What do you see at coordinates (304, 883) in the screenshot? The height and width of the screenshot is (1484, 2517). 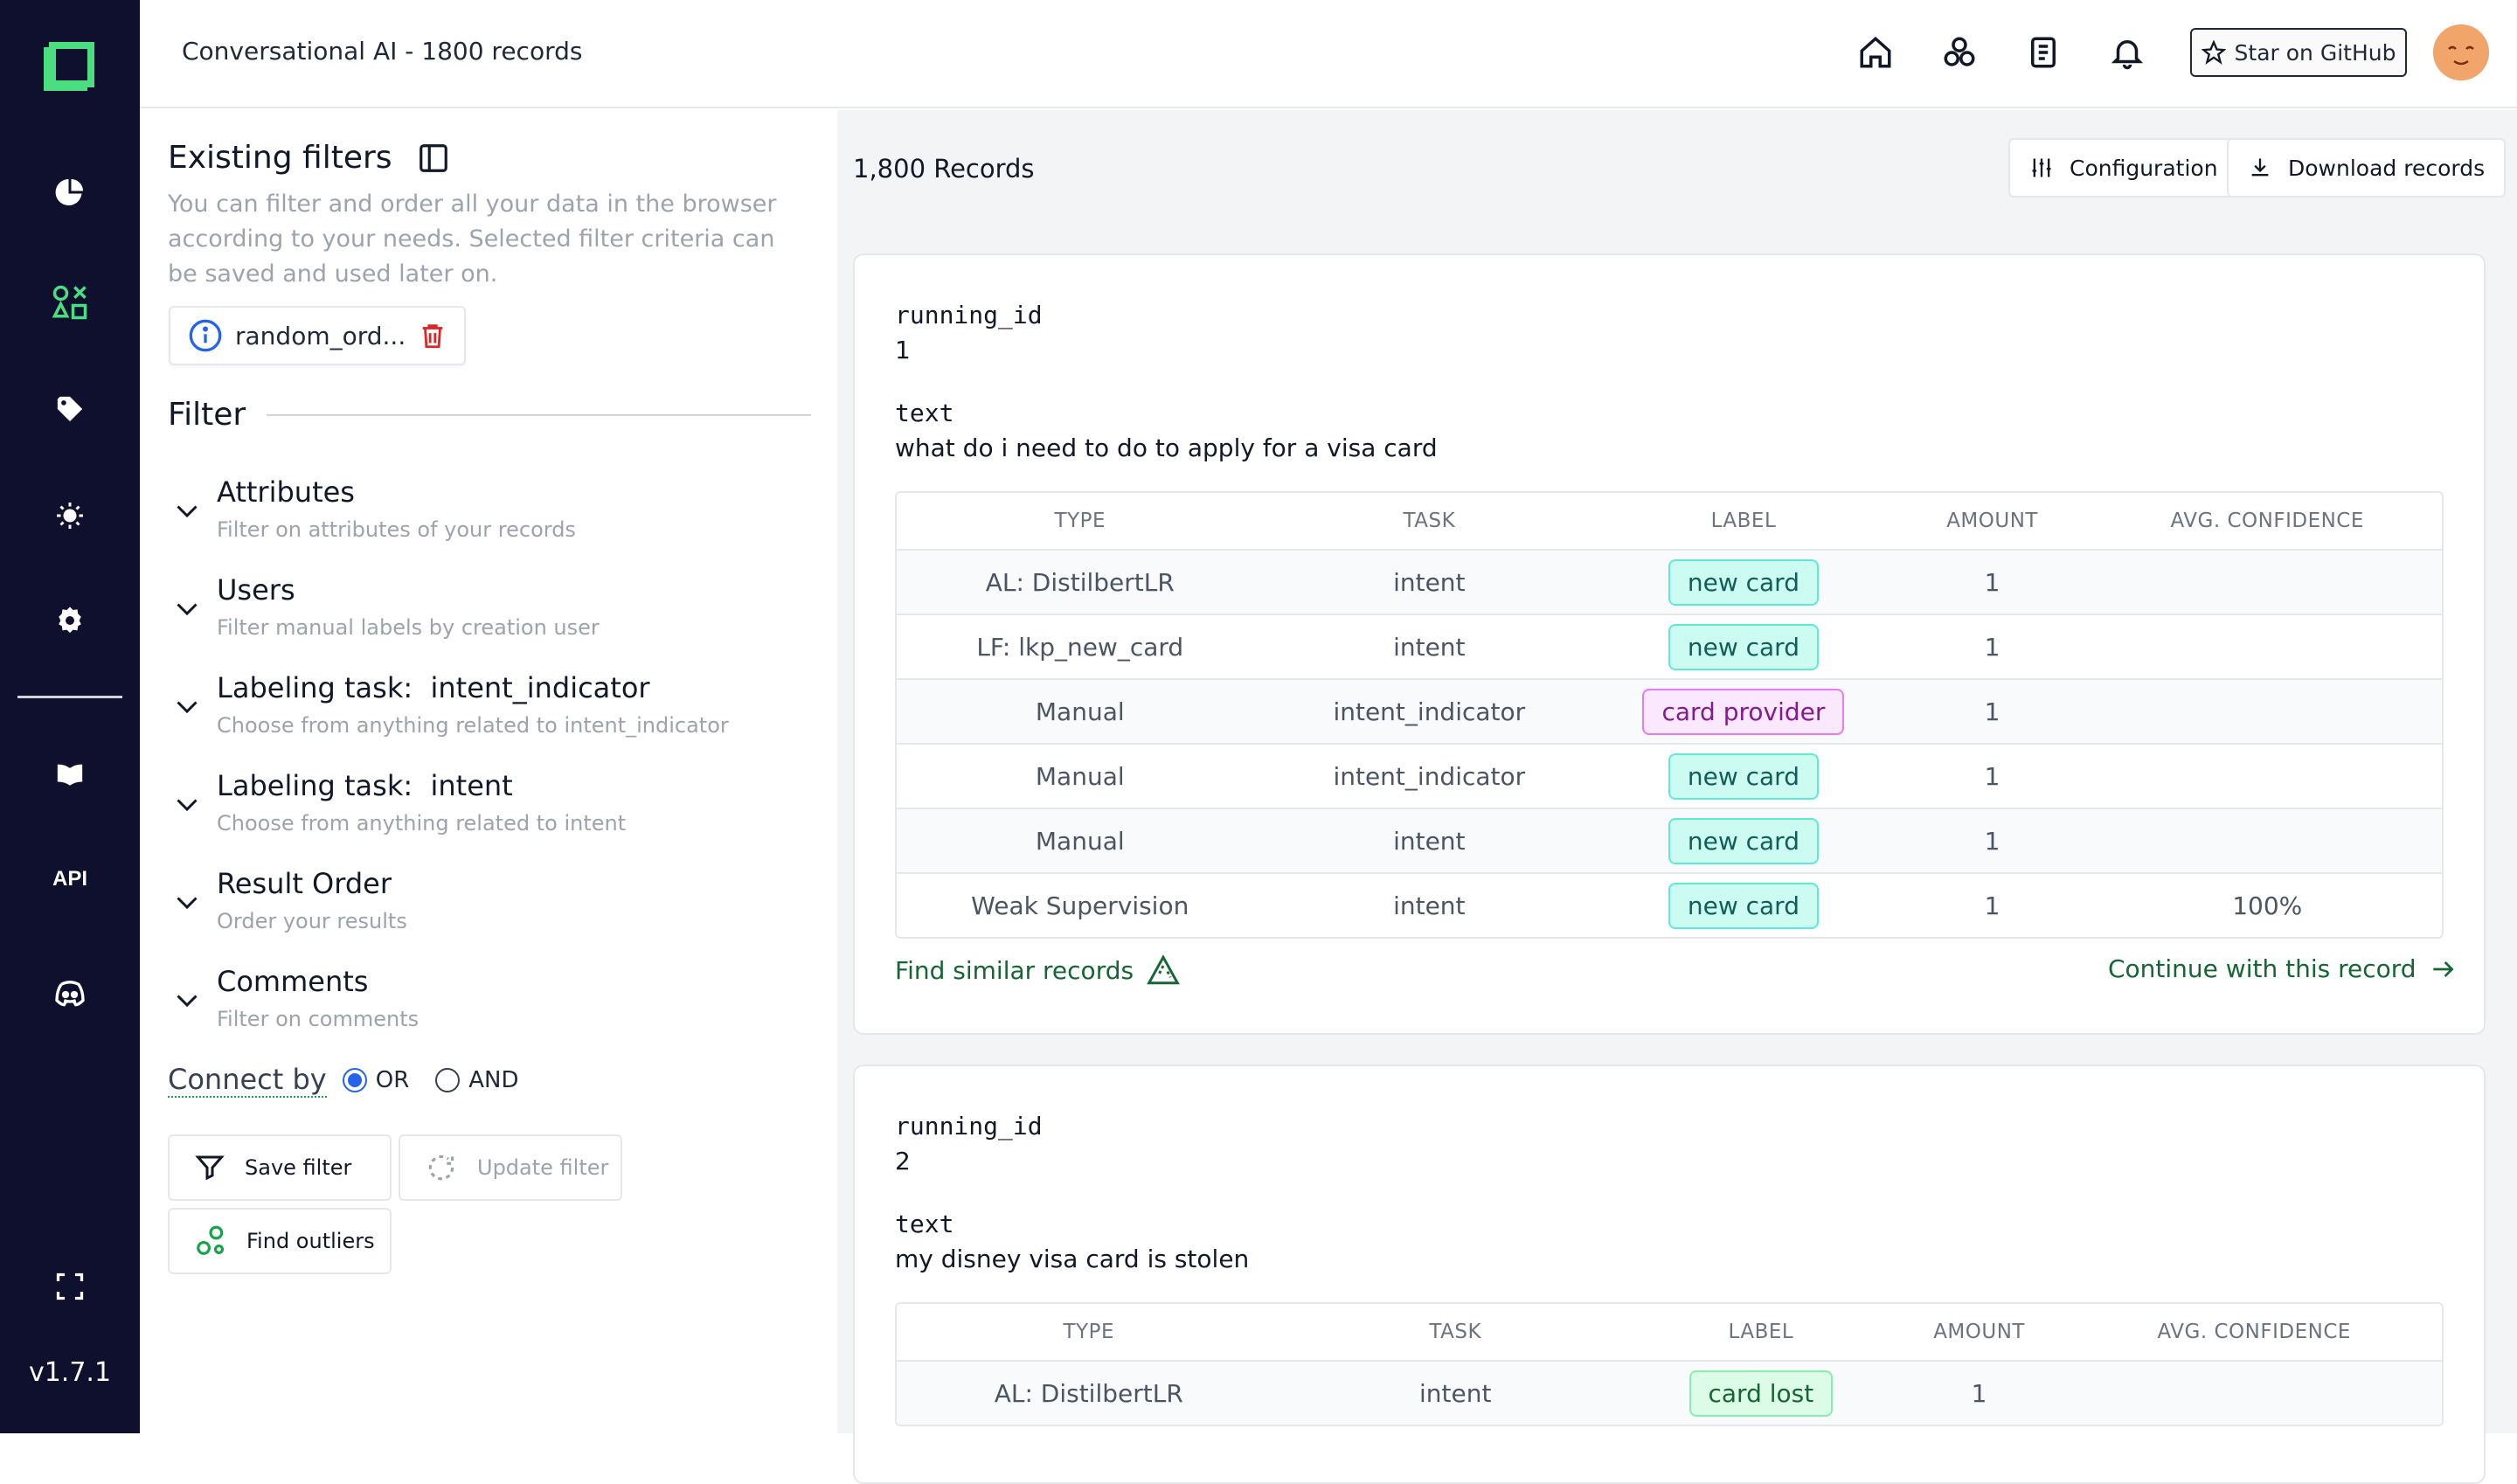 I see `accordion-title: Result Order` at bounding box center [304, 883].